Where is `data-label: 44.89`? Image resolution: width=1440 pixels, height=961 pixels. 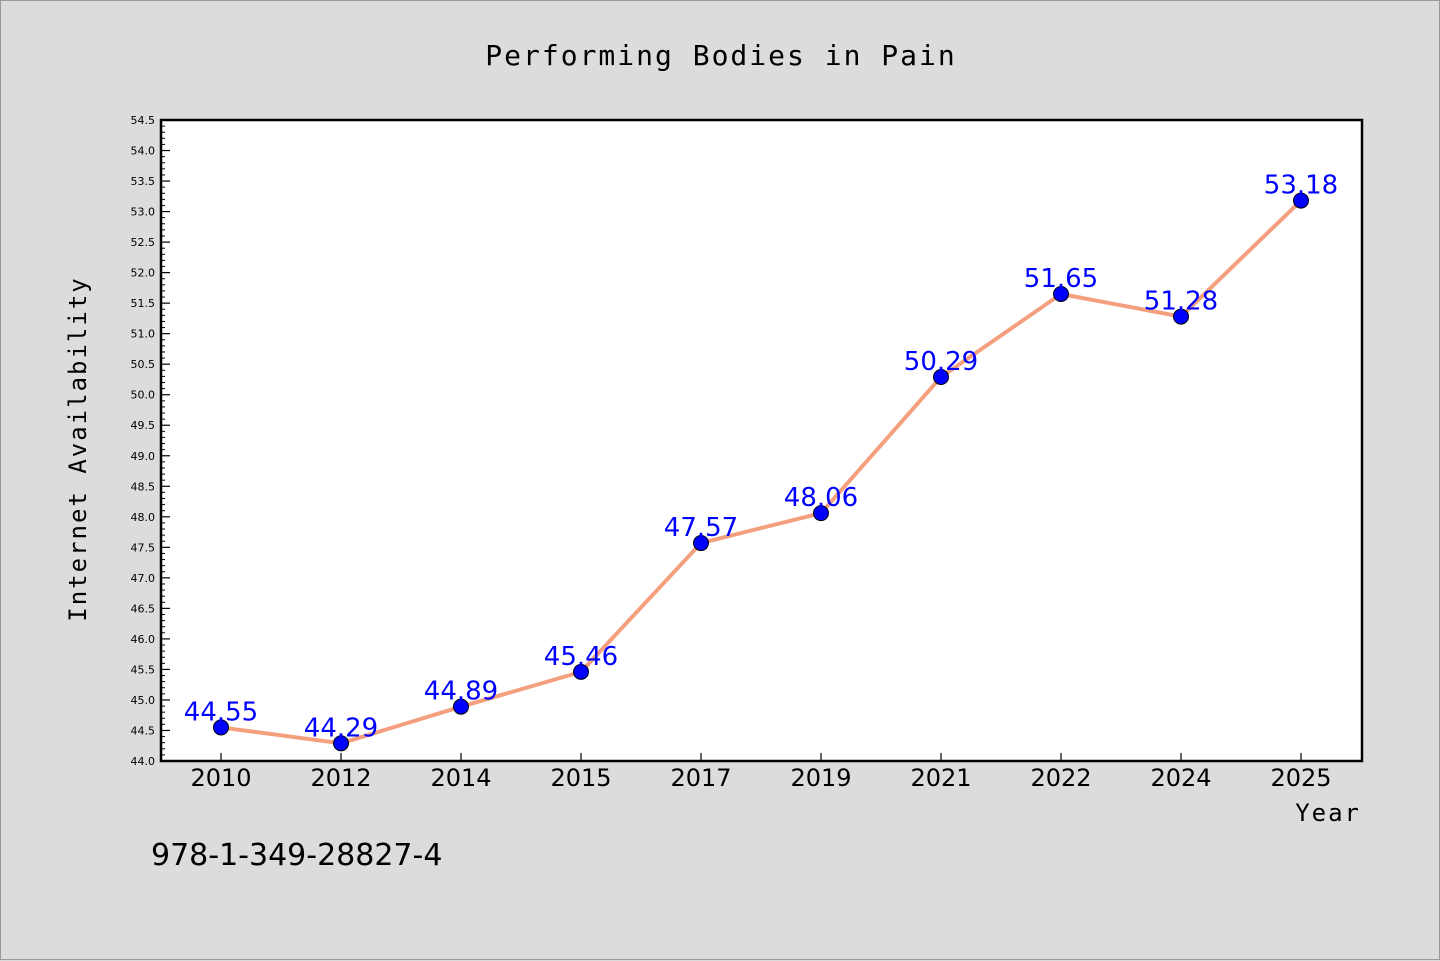 data-label: 44.89 is located at coordinates (461, 692).